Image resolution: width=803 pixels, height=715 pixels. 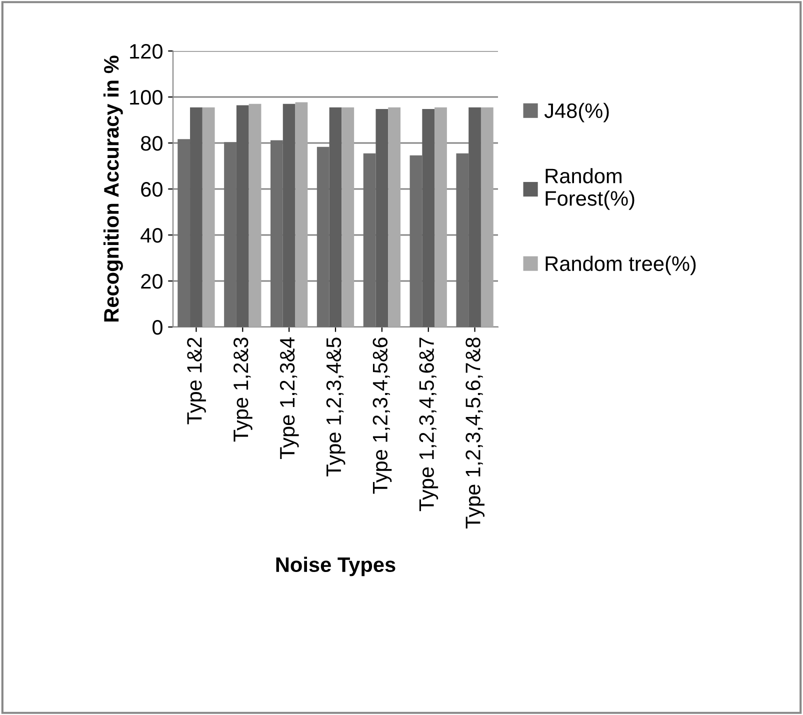 I want to click on x-tick-label: Type 1,2&3, so click(x=242, y=390).